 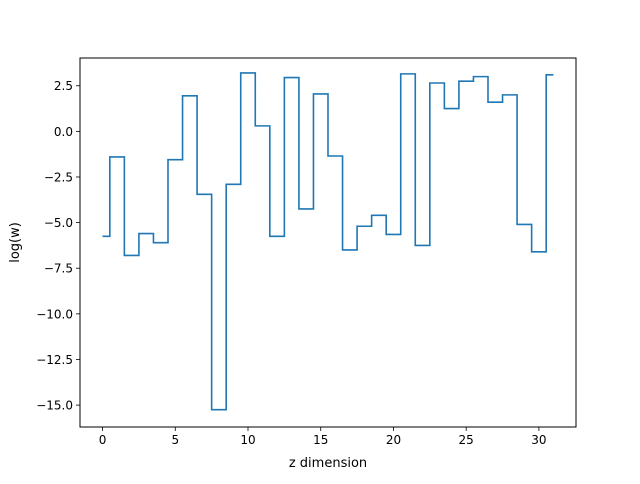 I want to click on x-tick-label: 30, so click(x=538, y=440).